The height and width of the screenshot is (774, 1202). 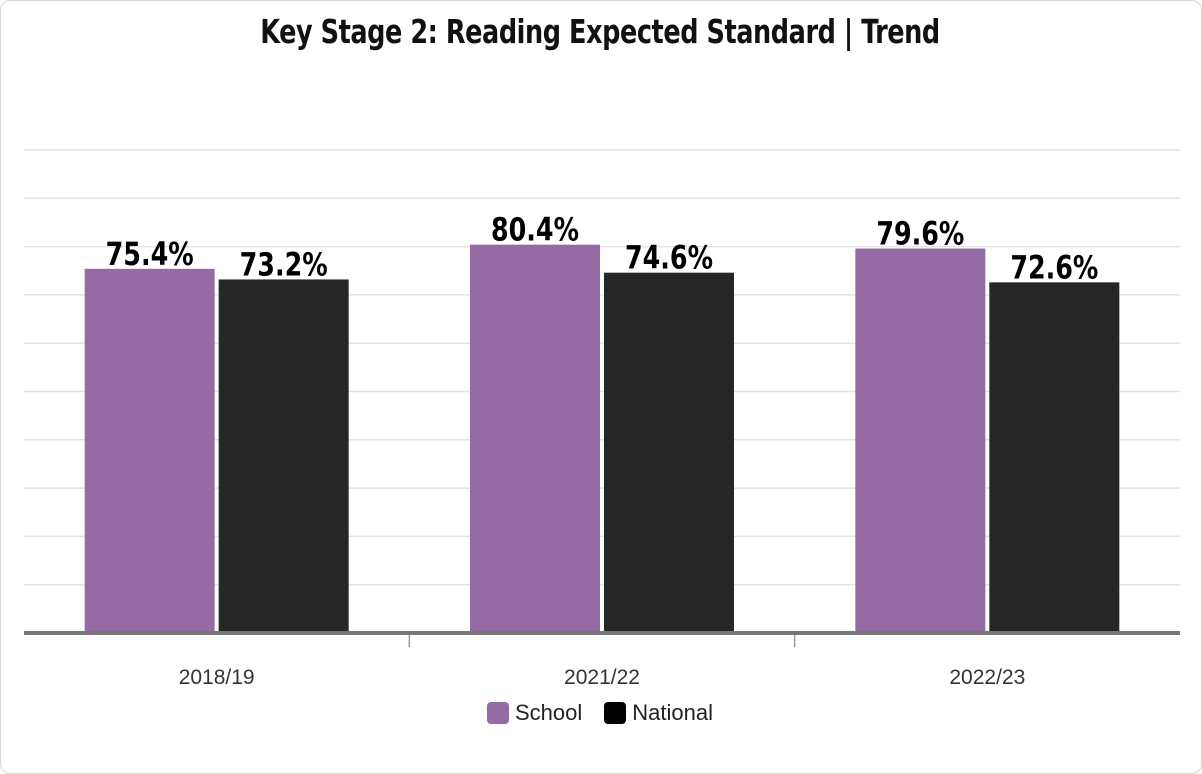 I want to click on x-tick-label: 2022/23, so click(x=987, y=677).